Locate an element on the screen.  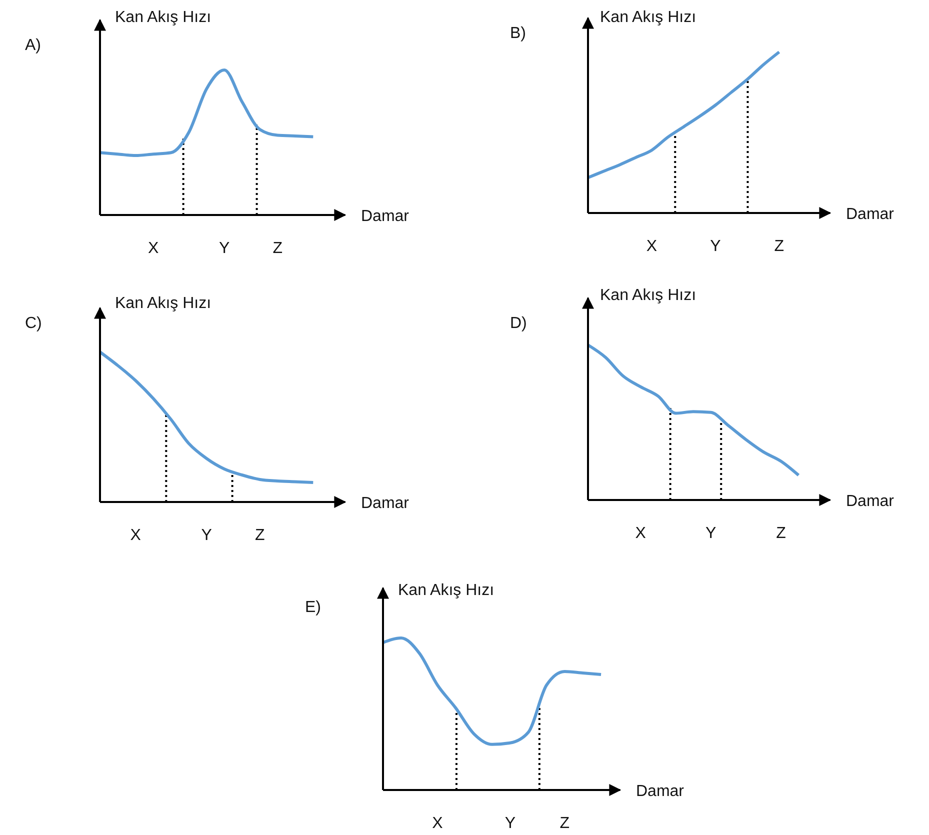
chart-title: C) is located at coordinates (33, 323).